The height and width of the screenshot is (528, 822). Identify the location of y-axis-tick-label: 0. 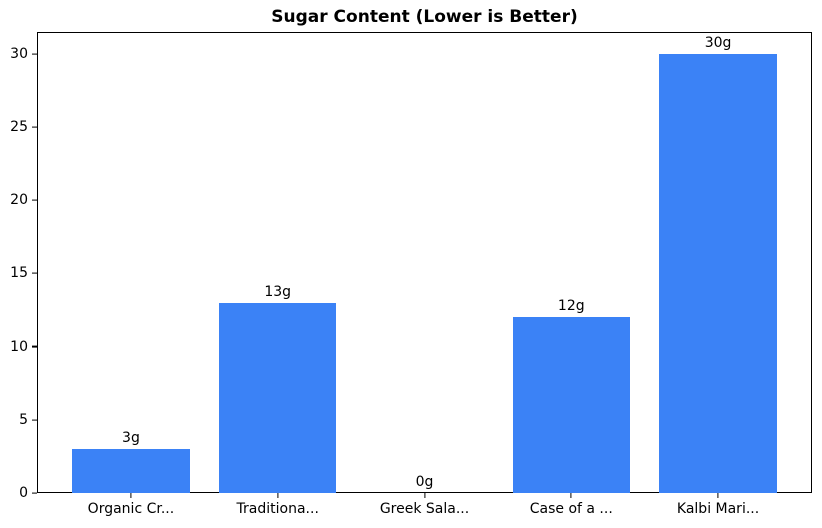
(23, 493).